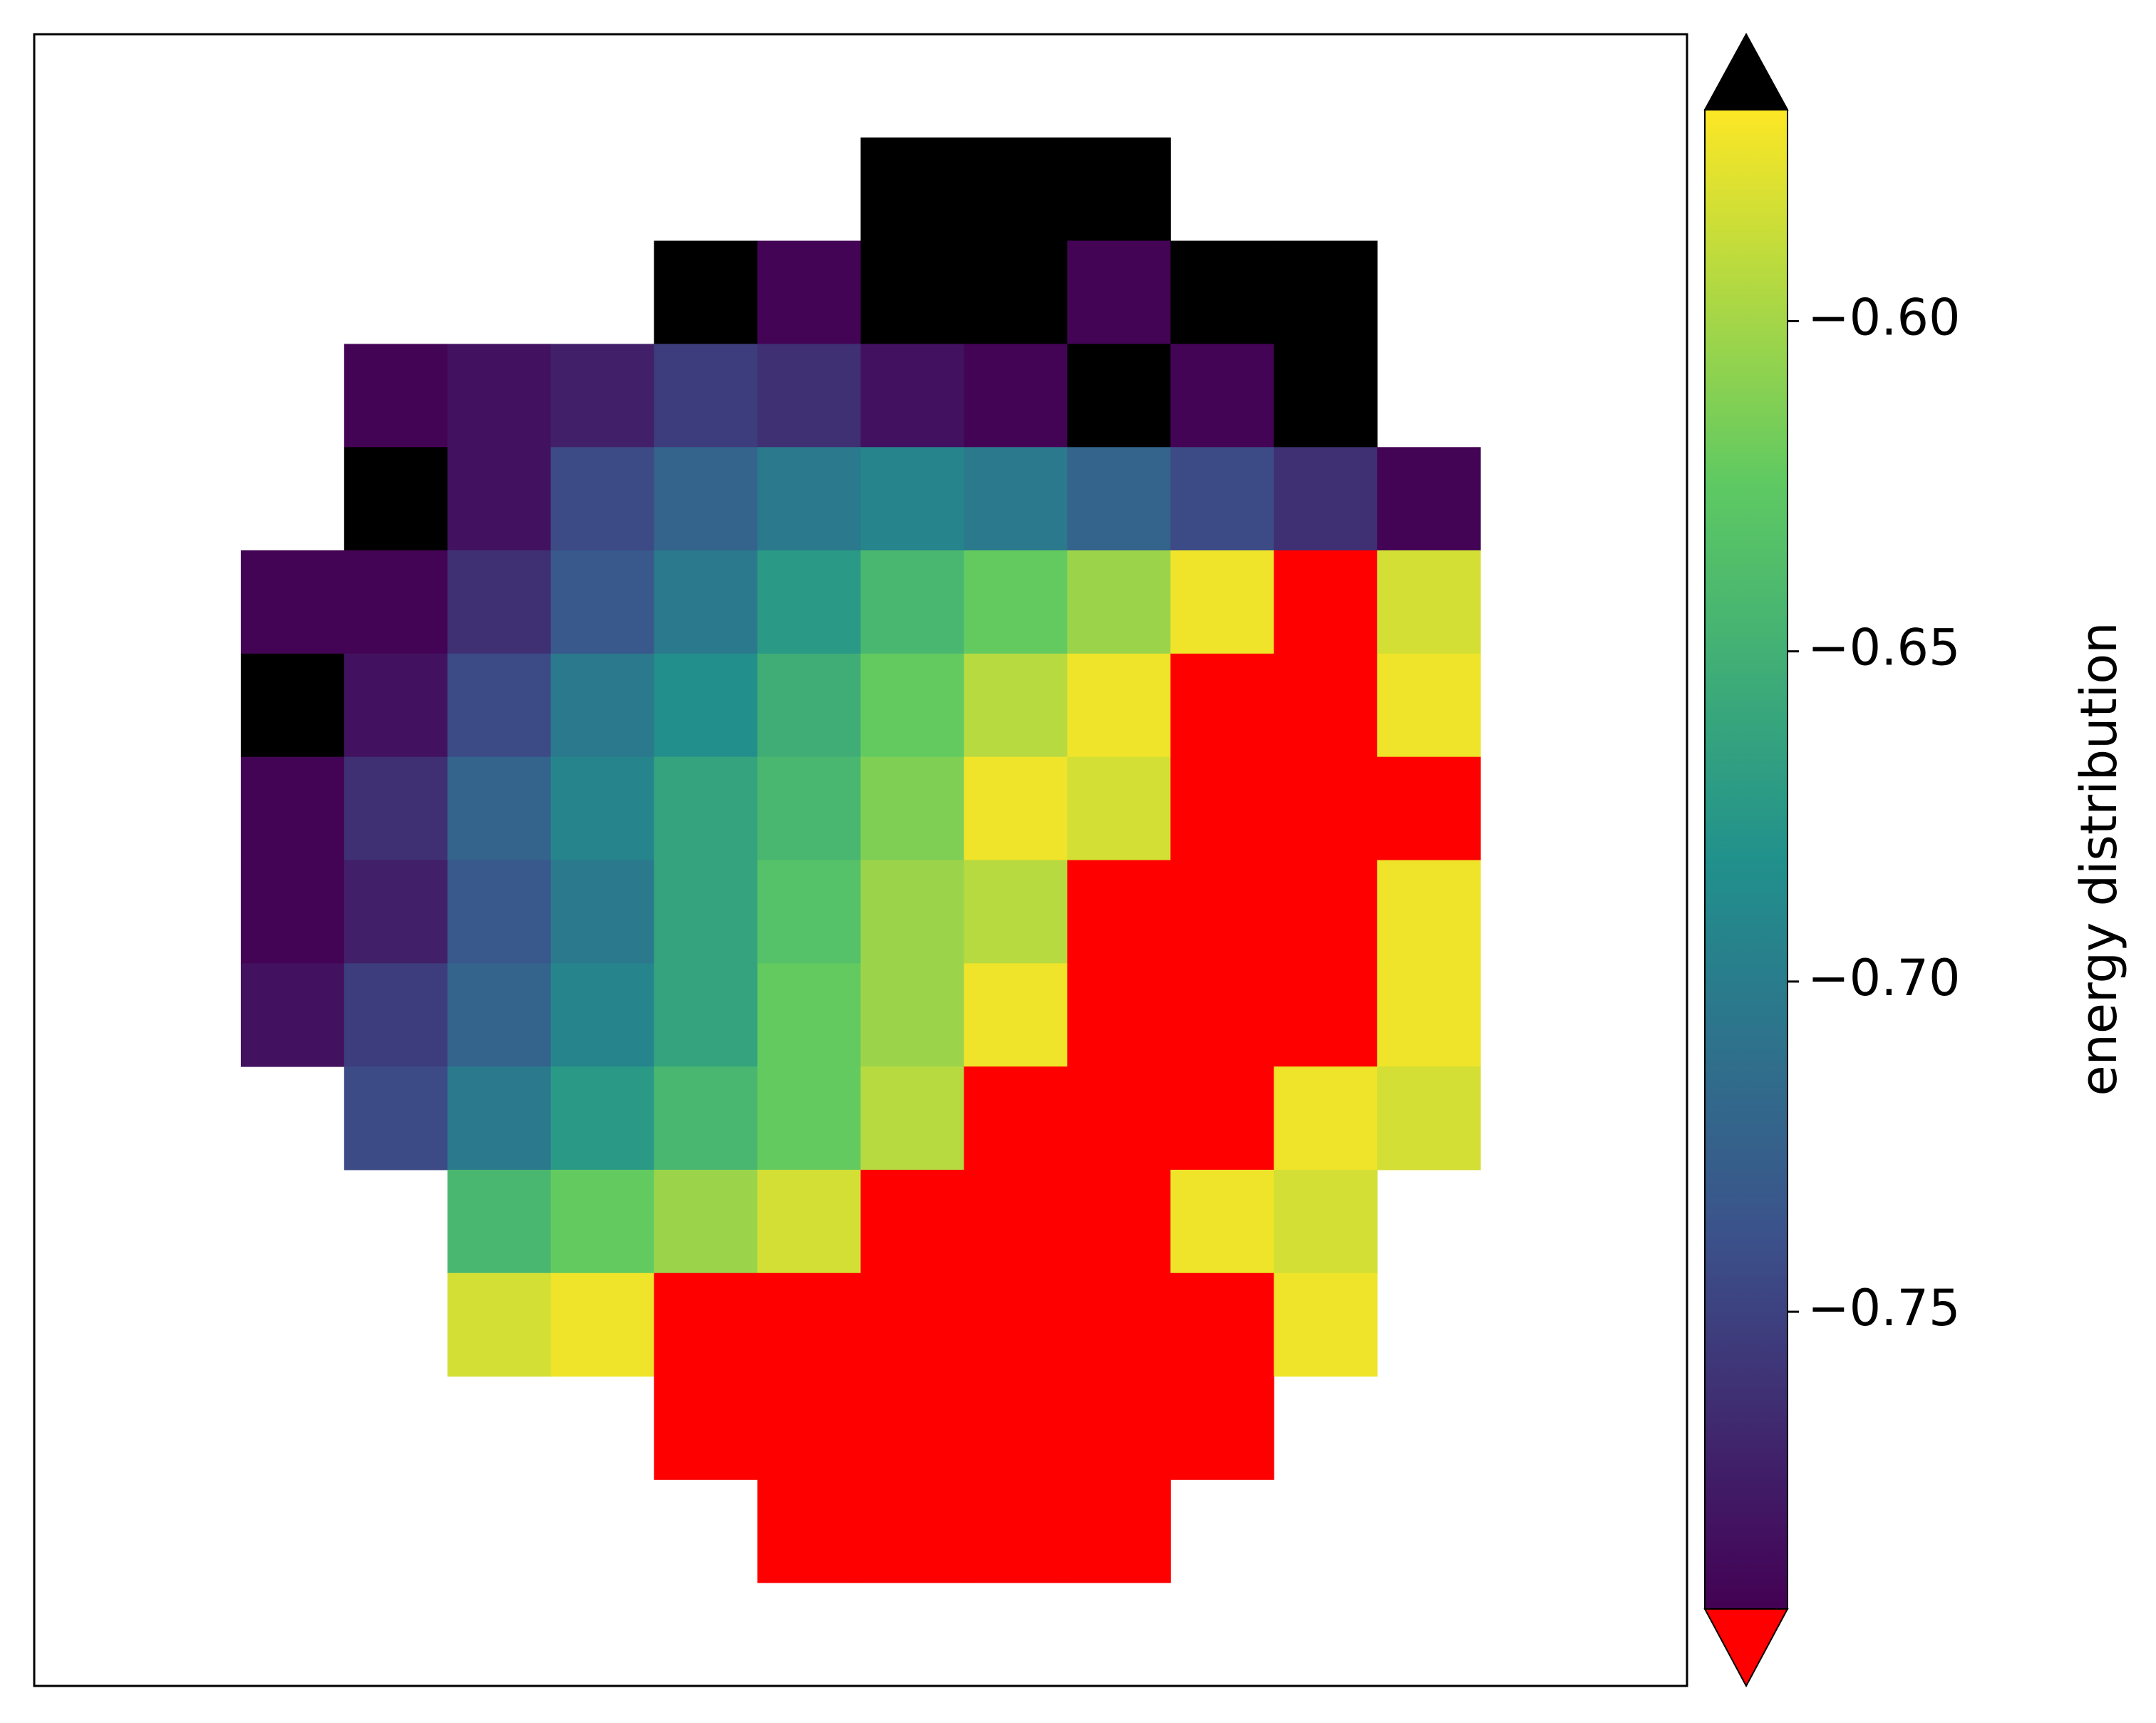  Describe the element at coordinates (1746, 1648) in the screenshot. I see `colorbar-under` at that location.